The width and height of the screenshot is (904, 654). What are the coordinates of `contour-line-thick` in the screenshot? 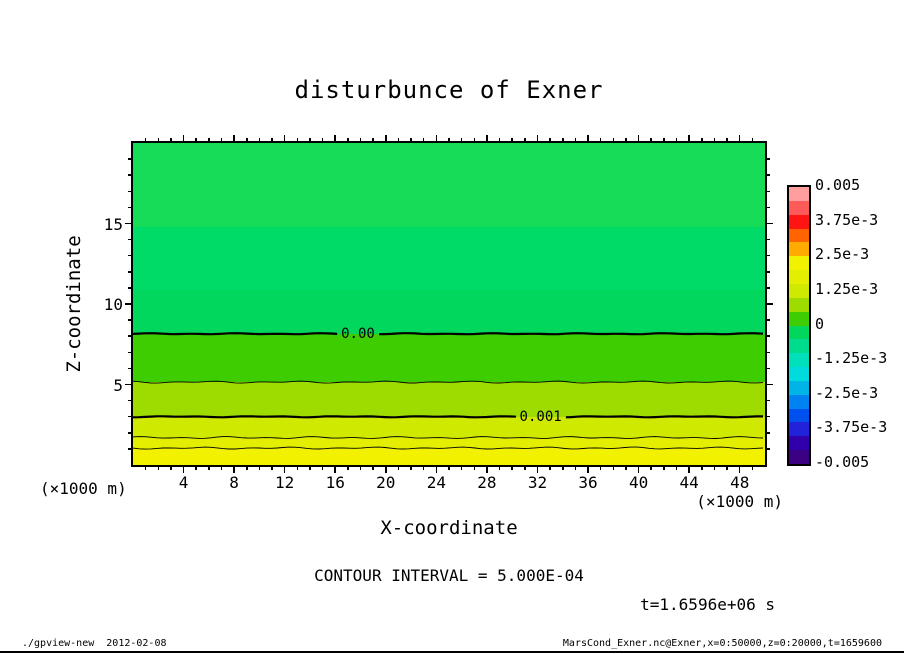 It's located at (448, 334).